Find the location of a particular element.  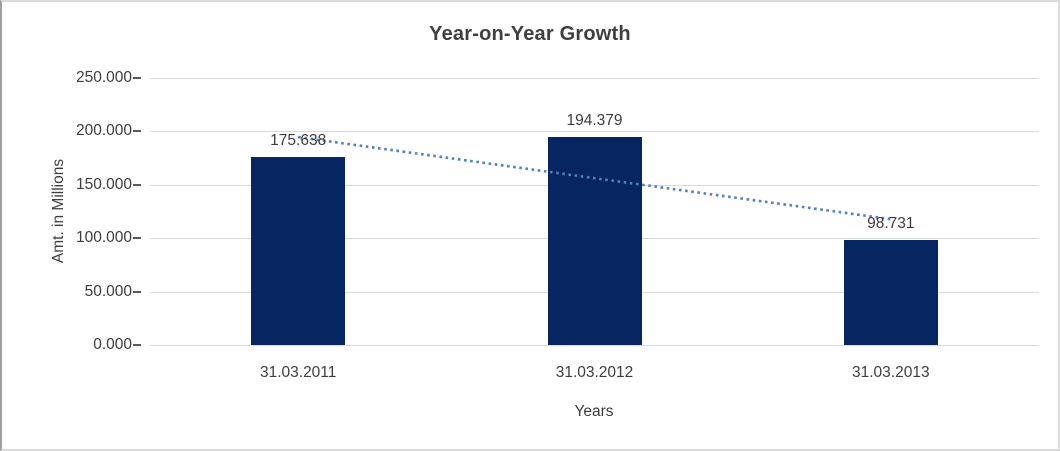

x-axis-category-label: 31.03.2011 is located at coordinates (298, 372).